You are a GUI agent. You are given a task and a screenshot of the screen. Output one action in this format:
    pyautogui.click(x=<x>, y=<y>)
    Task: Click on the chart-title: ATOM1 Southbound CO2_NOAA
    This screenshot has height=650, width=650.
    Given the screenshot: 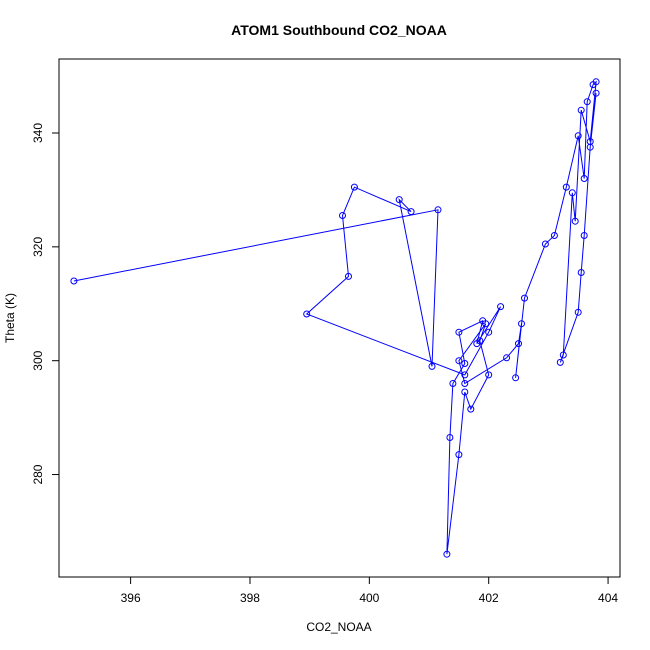 What is the action you would take?
    pyautogui.click(x=339, y=30)
    